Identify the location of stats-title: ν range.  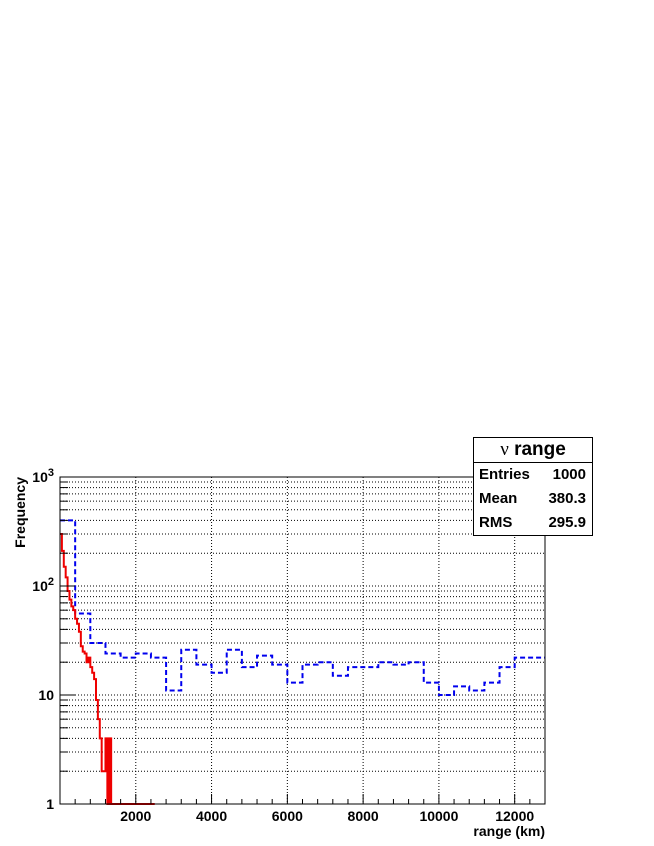
(533, 450).